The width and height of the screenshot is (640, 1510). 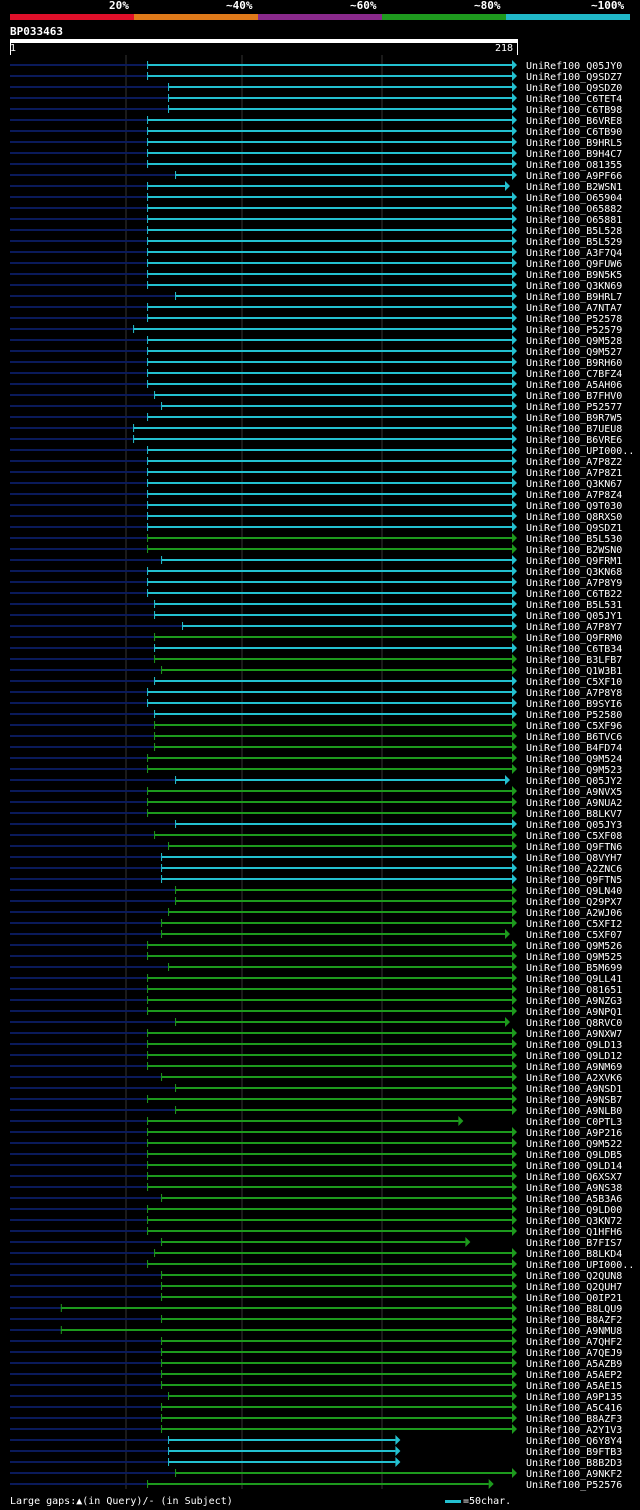 What do you see at coordinates (316, 165) in the screenshot?
I see `hit-row: UniRef100_O81355` at bounding box center [316, 165].